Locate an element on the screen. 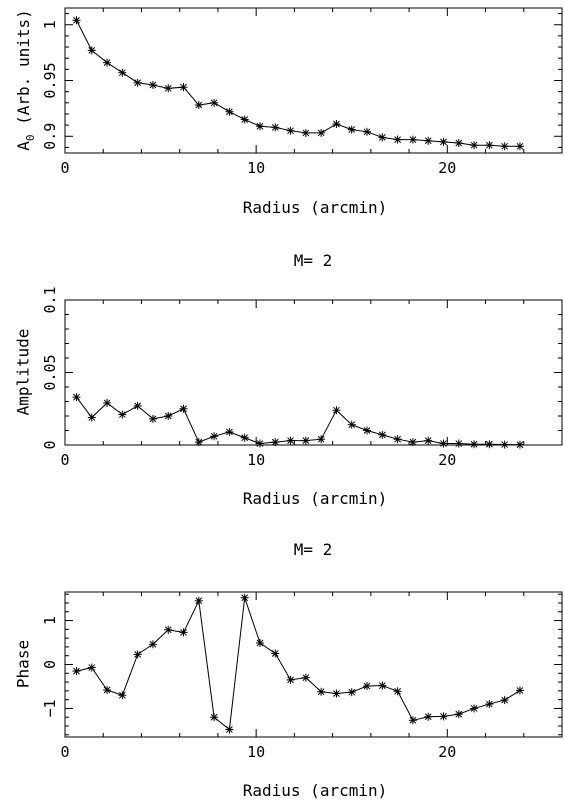  ytick-label-phase: 1 is located at coordinates (50, 620).